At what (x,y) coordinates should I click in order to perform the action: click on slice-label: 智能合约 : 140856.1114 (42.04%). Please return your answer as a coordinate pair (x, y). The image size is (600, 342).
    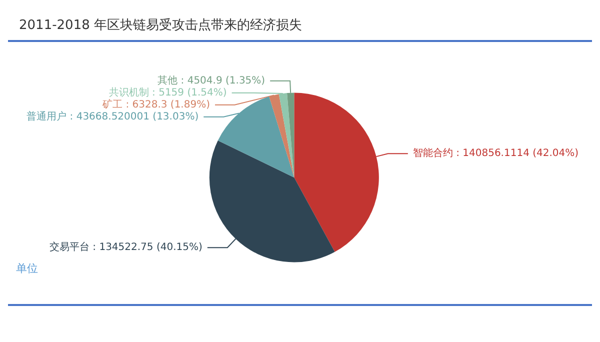
    Looking at the image, I should click on (495, 153).